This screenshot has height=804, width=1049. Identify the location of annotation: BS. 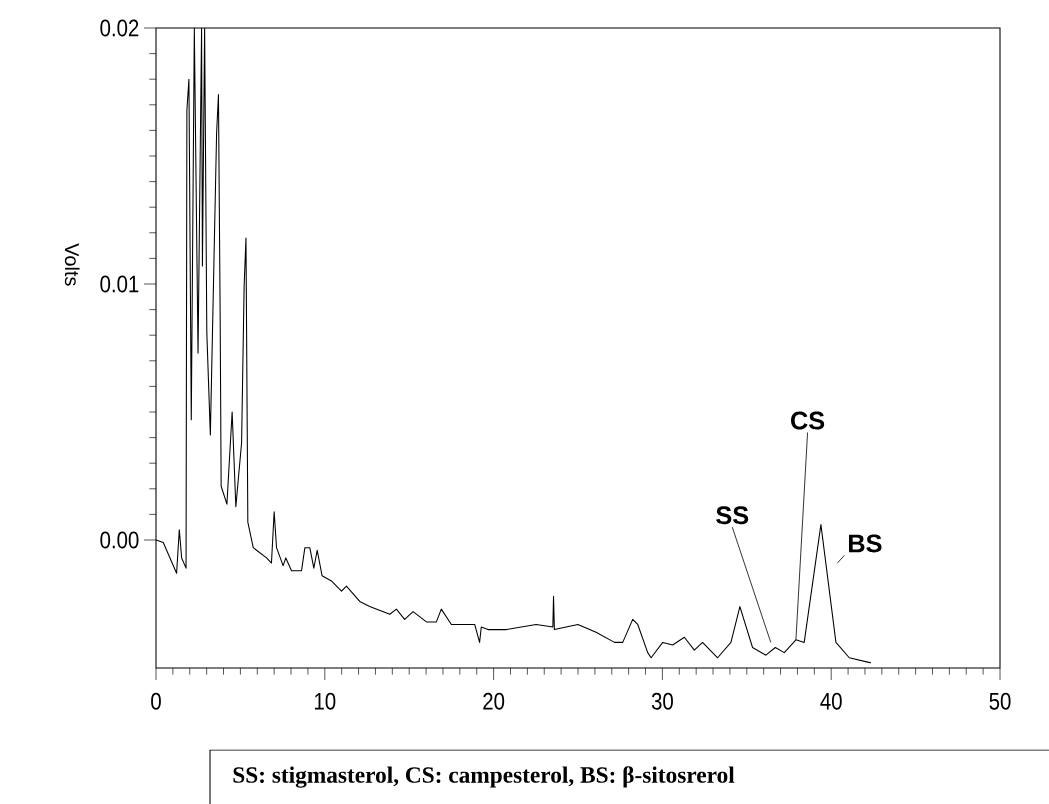
(865, 543).